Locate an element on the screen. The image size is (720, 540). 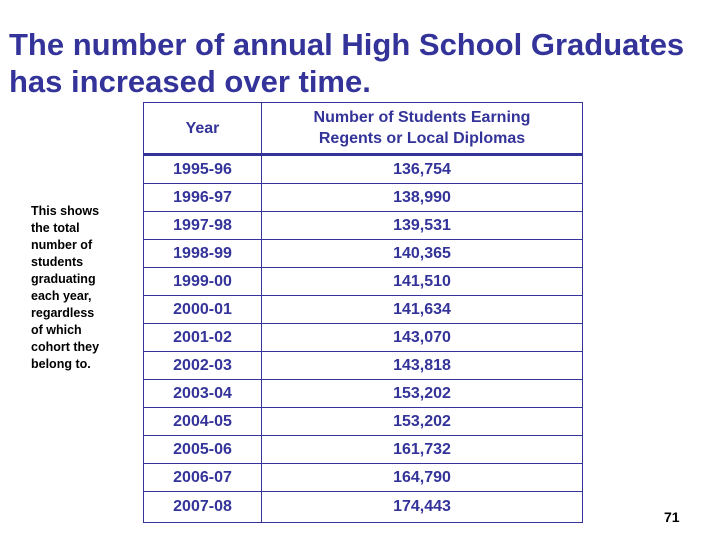
students-cell: 140,365 is located at coordinates (422, 253).